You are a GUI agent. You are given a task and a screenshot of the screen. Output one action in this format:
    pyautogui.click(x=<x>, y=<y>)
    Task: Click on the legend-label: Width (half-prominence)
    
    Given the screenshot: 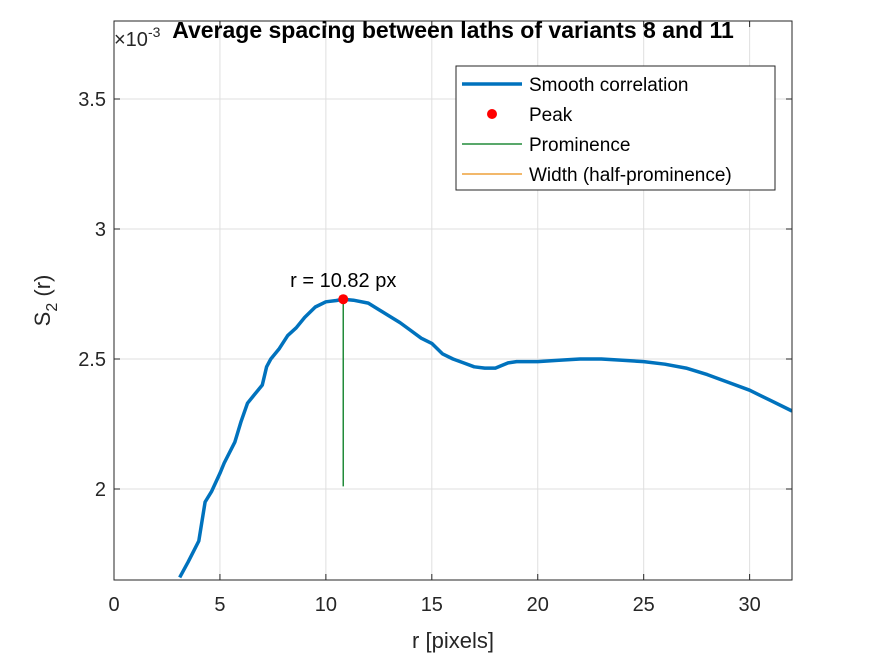 What is the action you would take?
    pyautogui.click(x=630, y=175)
    